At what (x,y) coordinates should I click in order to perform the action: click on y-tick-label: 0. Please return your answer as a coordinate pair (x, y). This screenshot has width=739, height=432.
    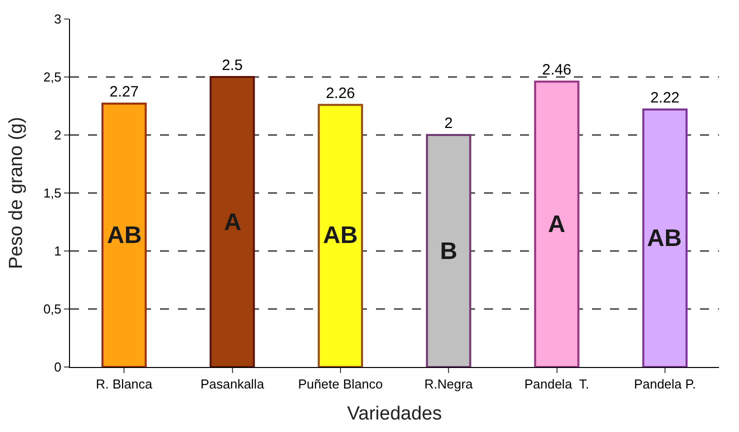
    Looking at the image, I should click on (58, 367).